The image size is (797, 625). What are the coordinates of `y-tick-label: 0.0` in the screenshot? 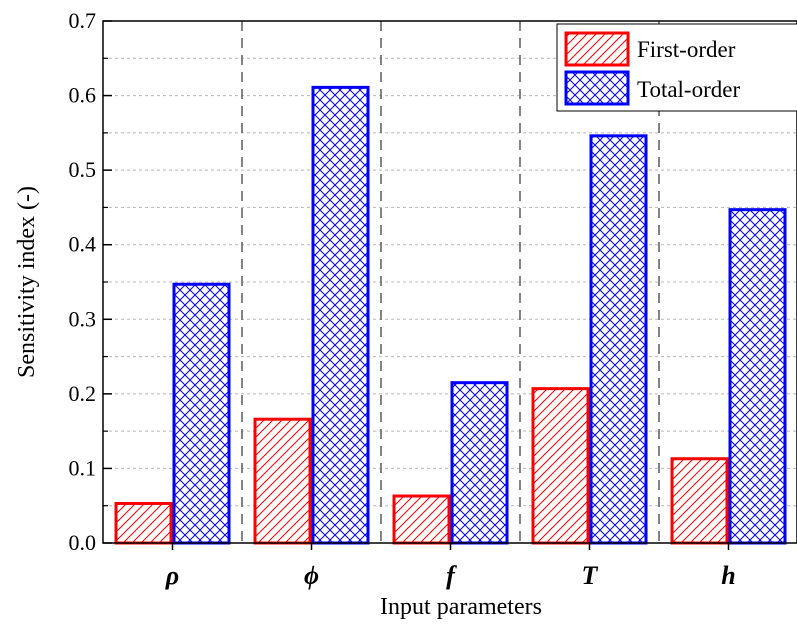 It's located at (83, 542).